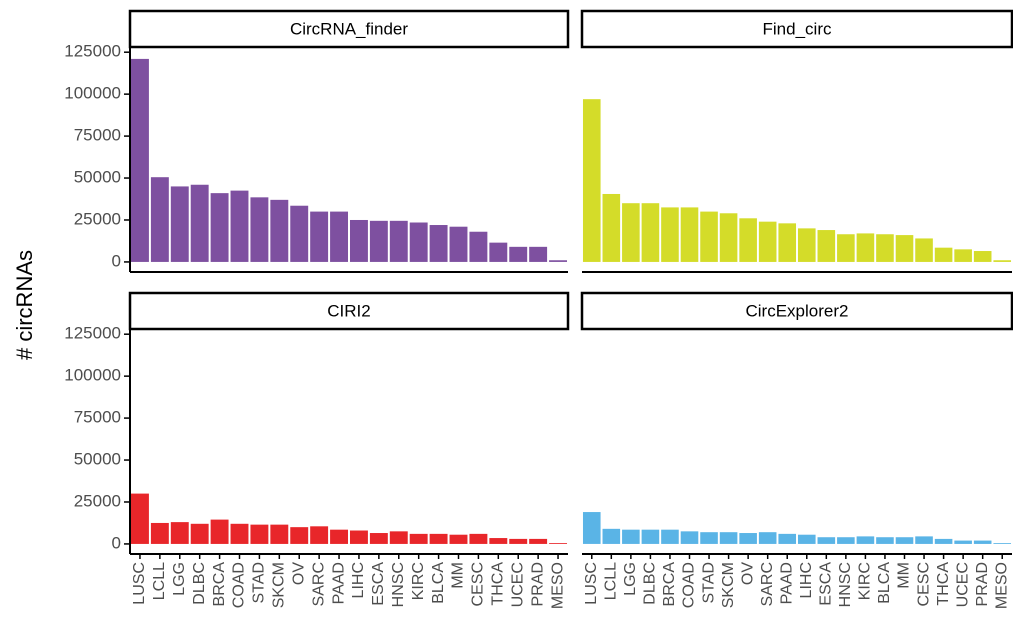 This screenshot has height=641, width=1013. I want to click on y-tick-label: 25000, so click(97, 218).